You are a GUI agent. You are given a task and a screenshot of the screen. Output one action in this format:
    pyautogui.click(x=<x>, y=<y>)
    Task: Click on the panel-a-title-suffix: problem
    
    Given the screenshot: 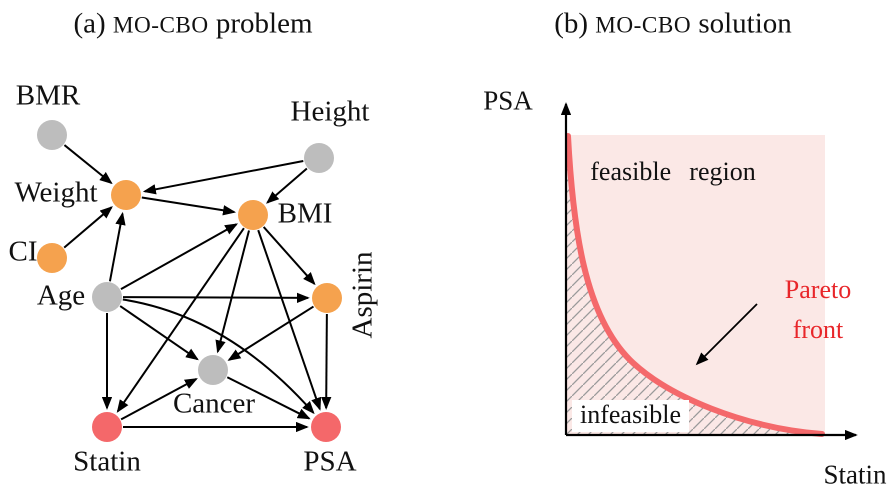 What is the action you would take?
    pyautogui.click(x=260, y=23)
    